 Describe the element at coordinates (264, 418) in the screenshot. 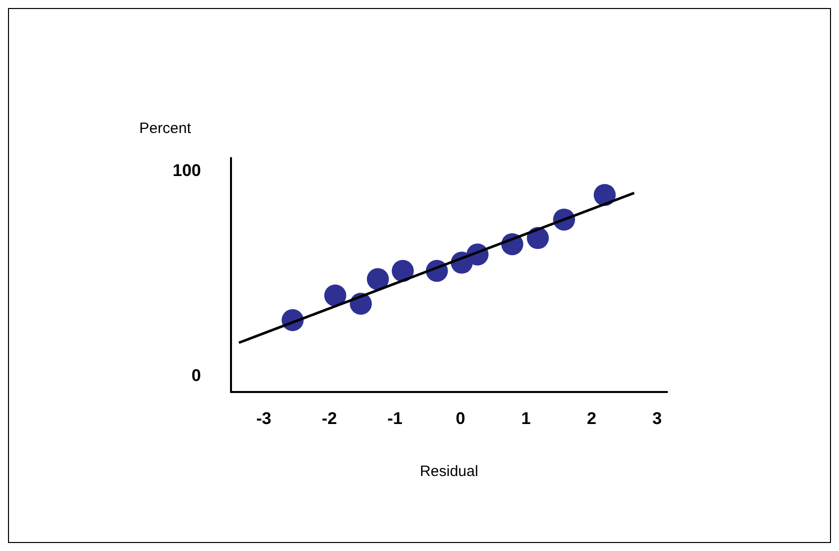

I see `x-tick-label: -3` at that location.